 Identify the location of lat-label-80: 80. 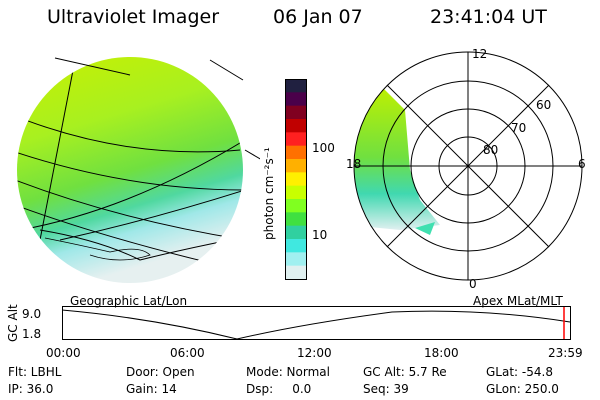
(491, 150).